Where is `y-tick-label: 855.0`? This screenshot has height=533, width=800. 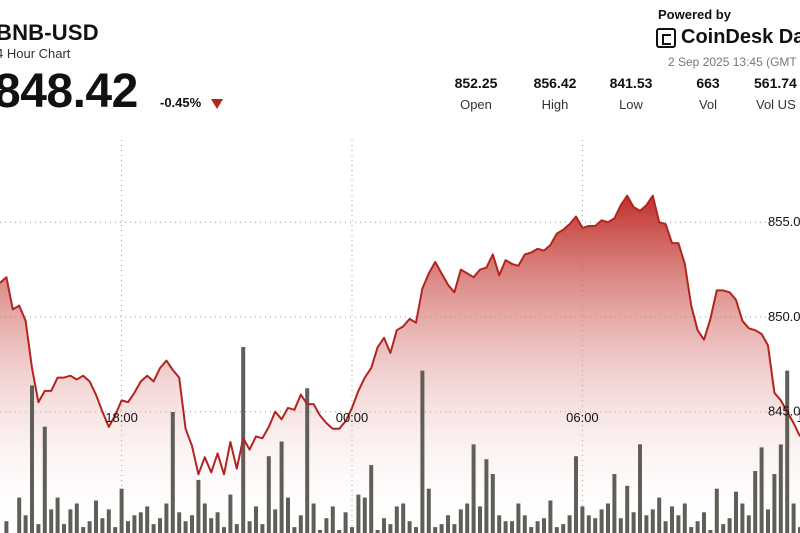
y-tick-label: 855.0 is located at coordinates (784, 221).